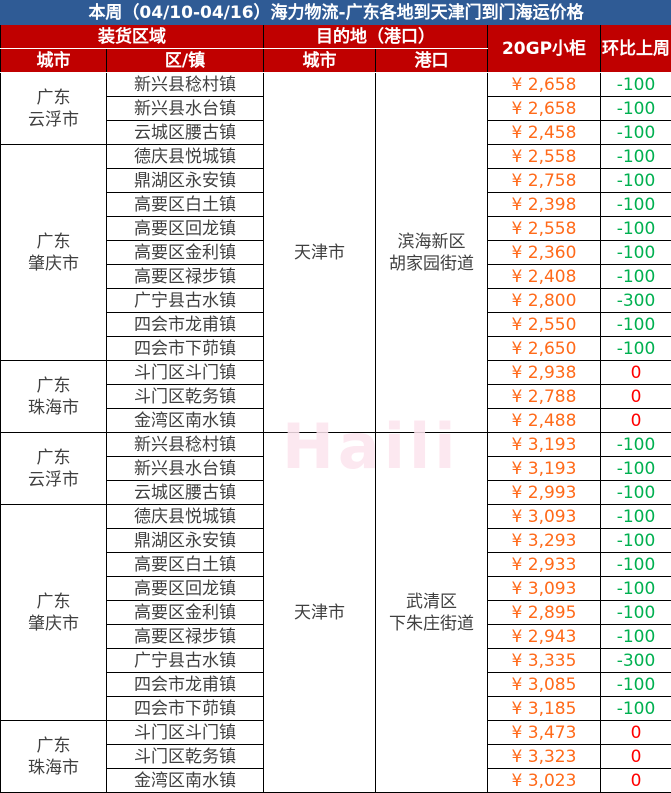 The image size is (671, 793). I want to click on price-20gp: ¥ 3,085, so click(544, 684).